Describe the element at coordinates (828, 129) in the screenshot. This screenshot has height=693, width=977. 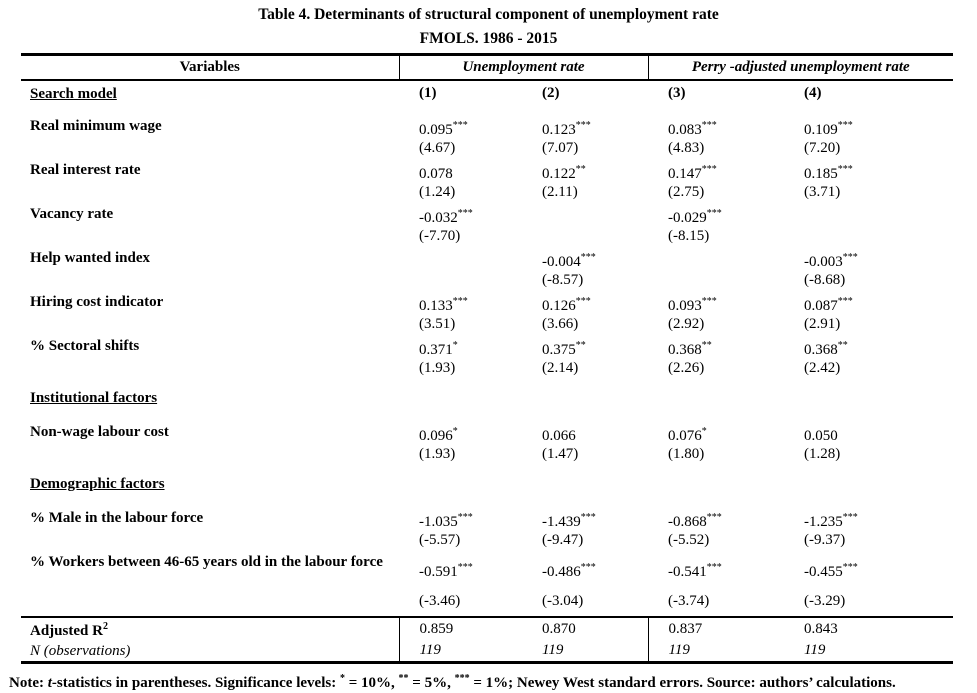
I see `coefficient-value: 0.109***` at that location.